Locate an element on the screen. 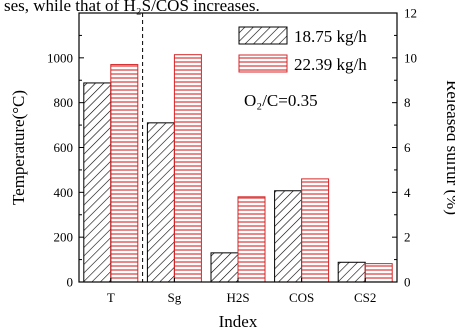  x-tick-label-sg: Sg is located at coordinates (175, 297).